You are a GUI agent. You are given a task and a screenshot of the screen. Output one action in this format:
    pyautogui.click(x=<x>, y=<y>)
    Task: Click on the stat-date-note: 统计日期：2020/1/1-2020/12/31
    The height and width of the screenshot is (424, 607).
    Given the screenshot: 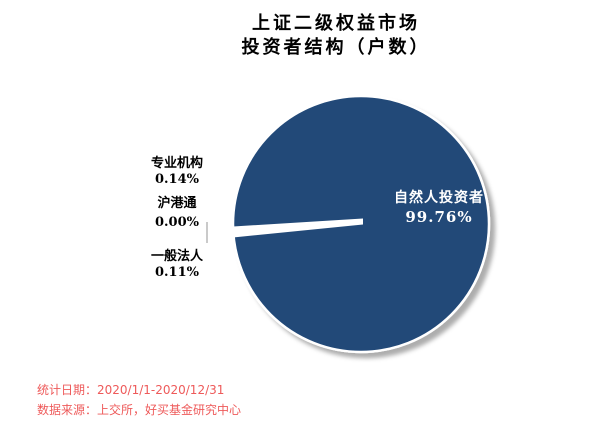 What is the action you would take?
    pyautogui.click(x=131, y=390)
    